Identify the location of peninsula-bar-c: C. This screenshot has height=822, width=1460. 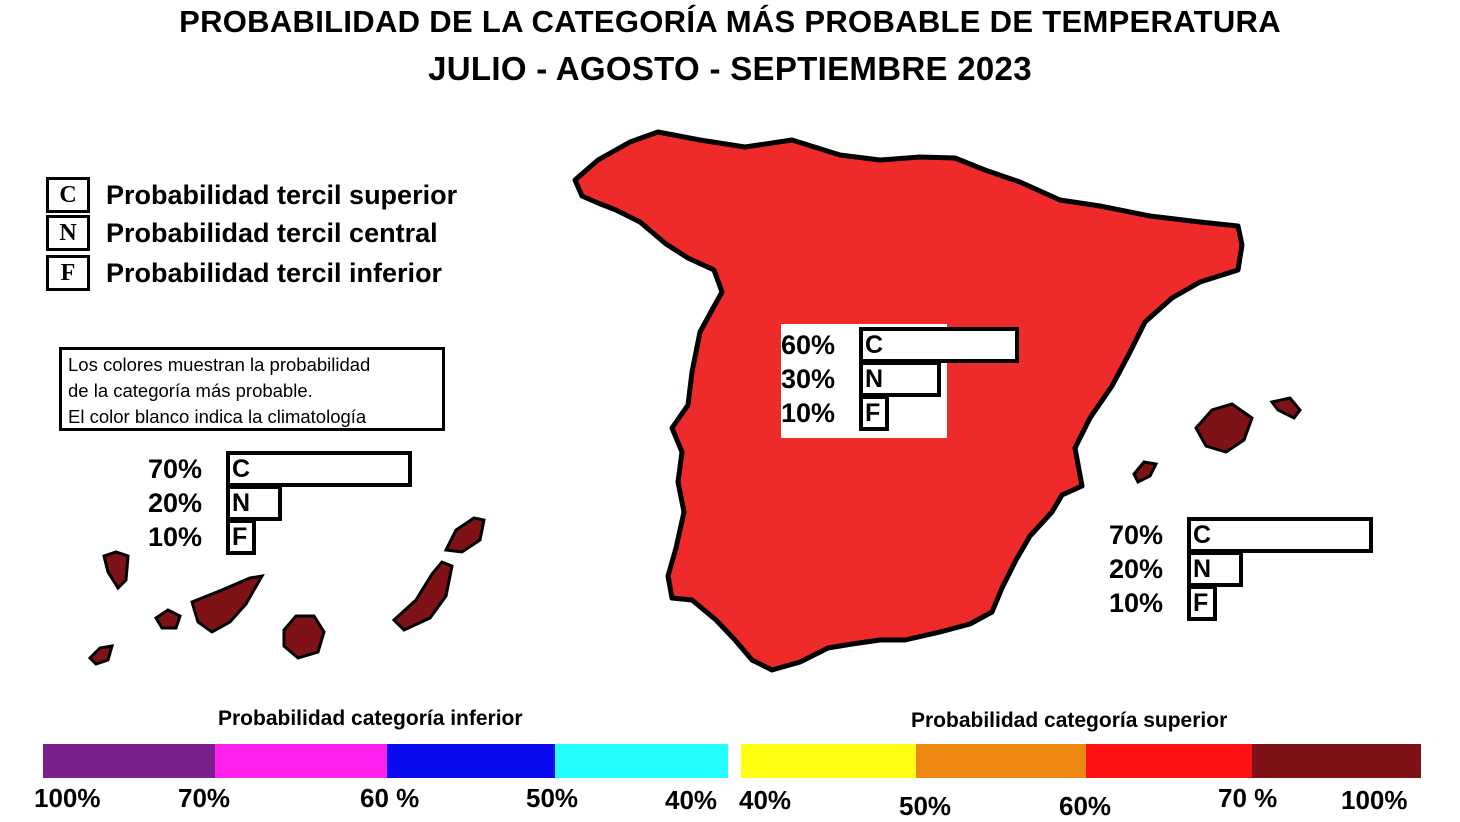
(939, 345).